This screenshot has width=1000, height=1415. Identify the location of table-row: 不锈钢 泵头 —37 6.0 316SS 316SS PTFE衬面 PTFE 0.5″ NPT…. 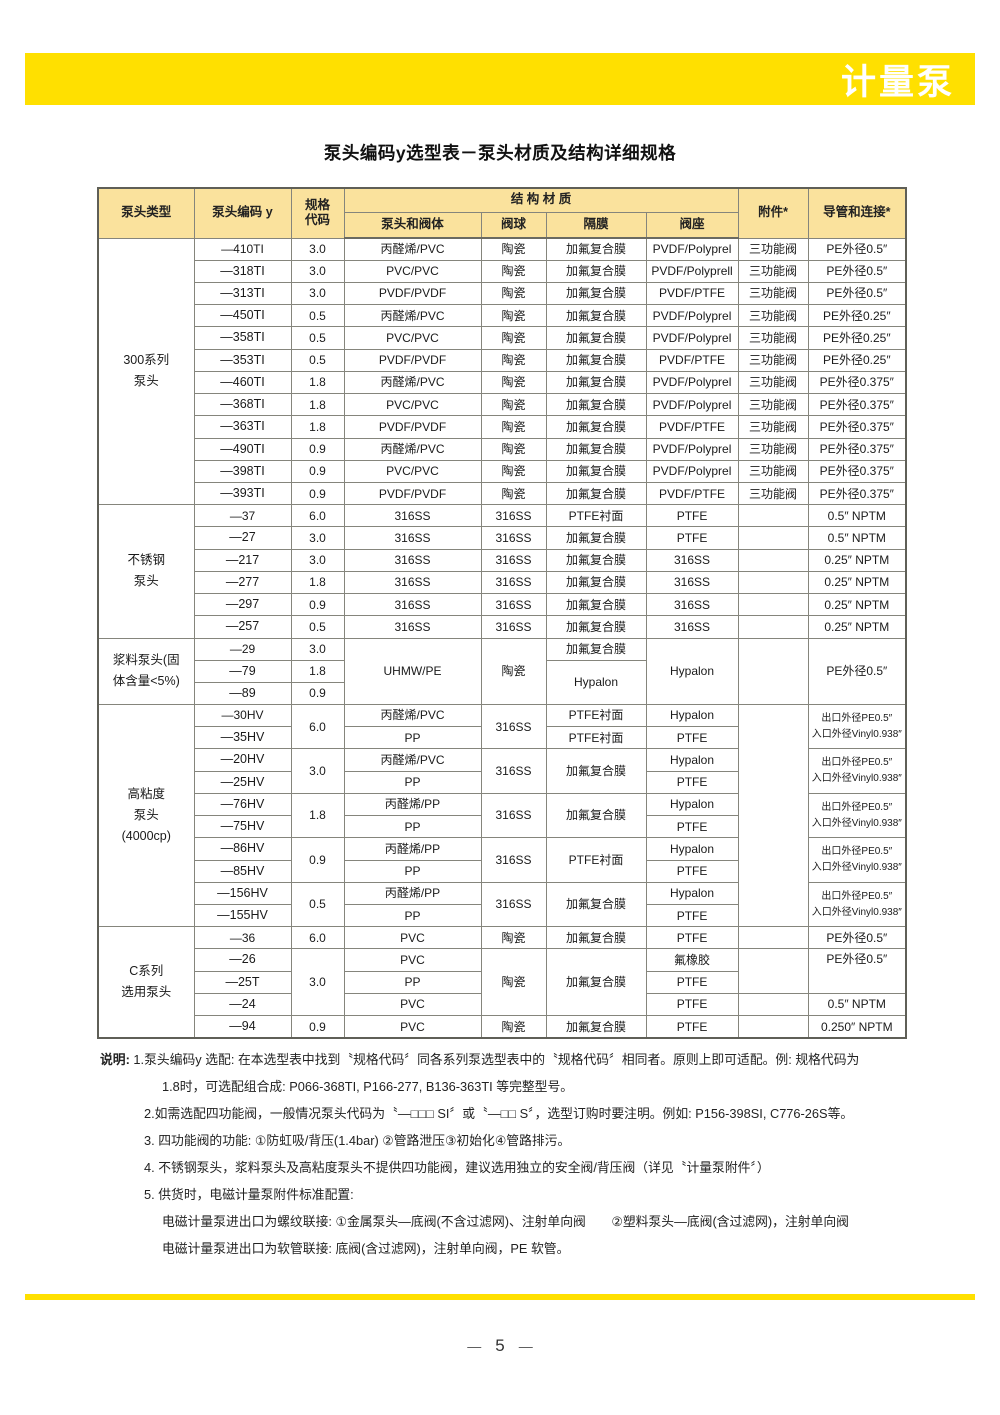
(502, 571).